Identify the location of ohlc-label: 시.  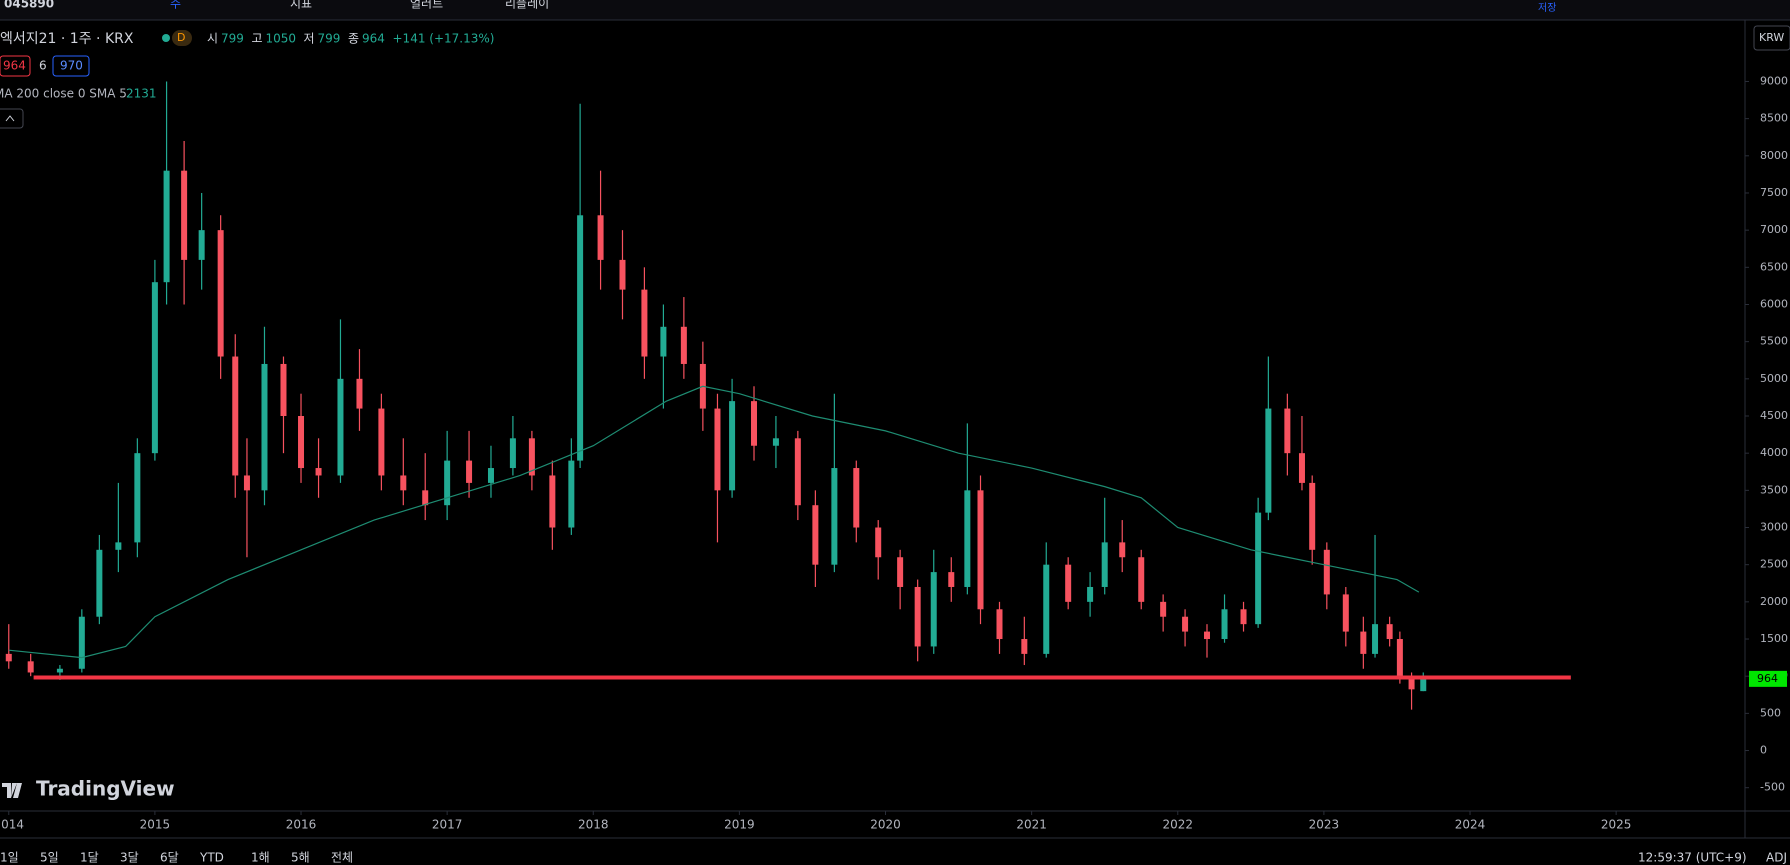
(212, 39).